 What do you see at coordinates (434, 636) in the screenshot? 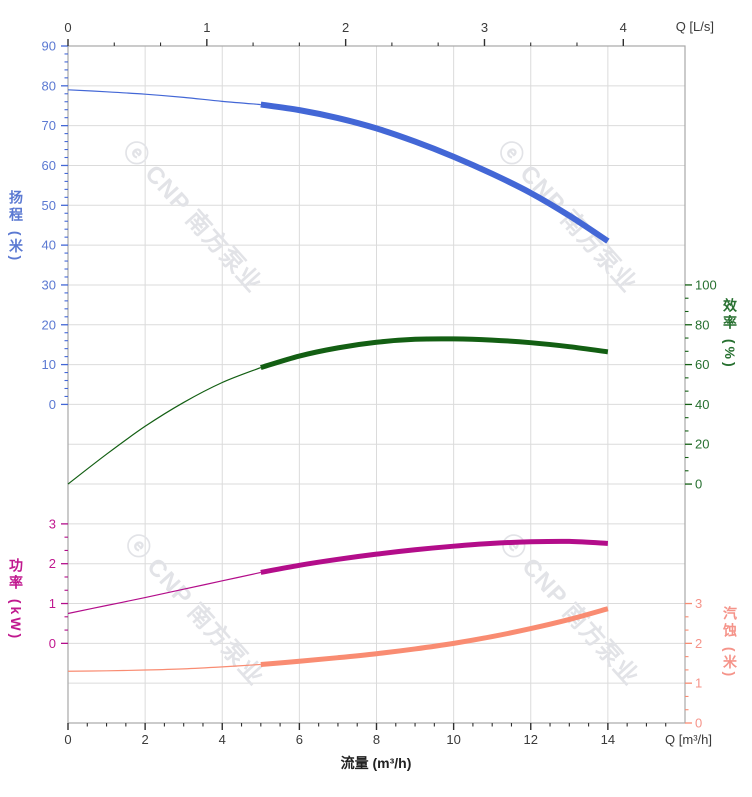
I see `curve-npsh-thick` at bounding box center [434, 636].